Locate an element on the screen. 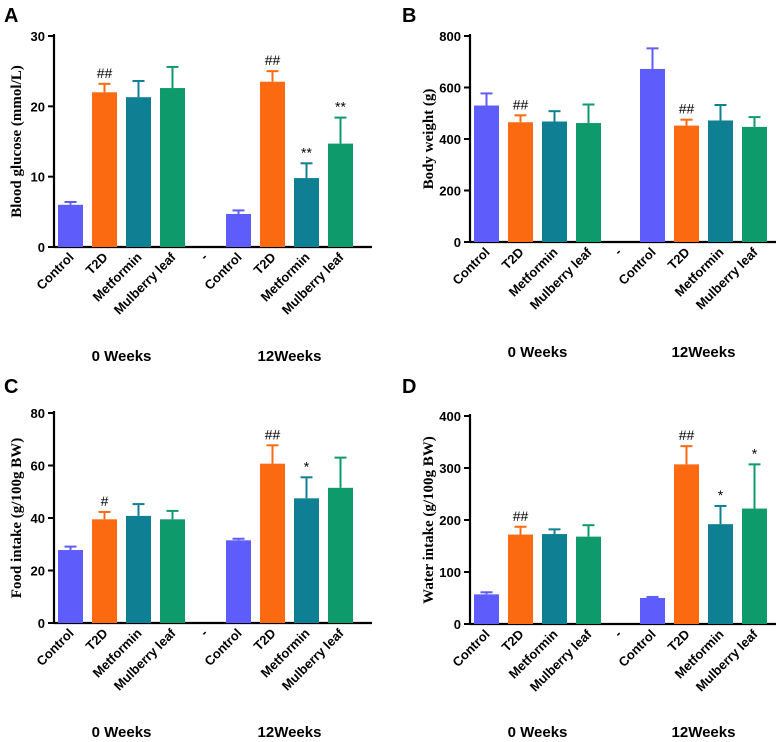 The width and height of the screenshot is (782, 742). y-tick-label: 800 is located at coordinates (450, 36).